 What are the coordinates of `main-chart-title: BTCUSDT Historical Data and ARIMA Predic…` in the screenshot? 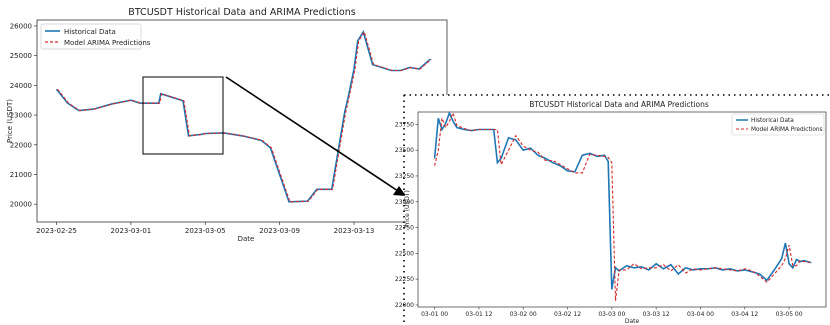 It's located at (241, 12).